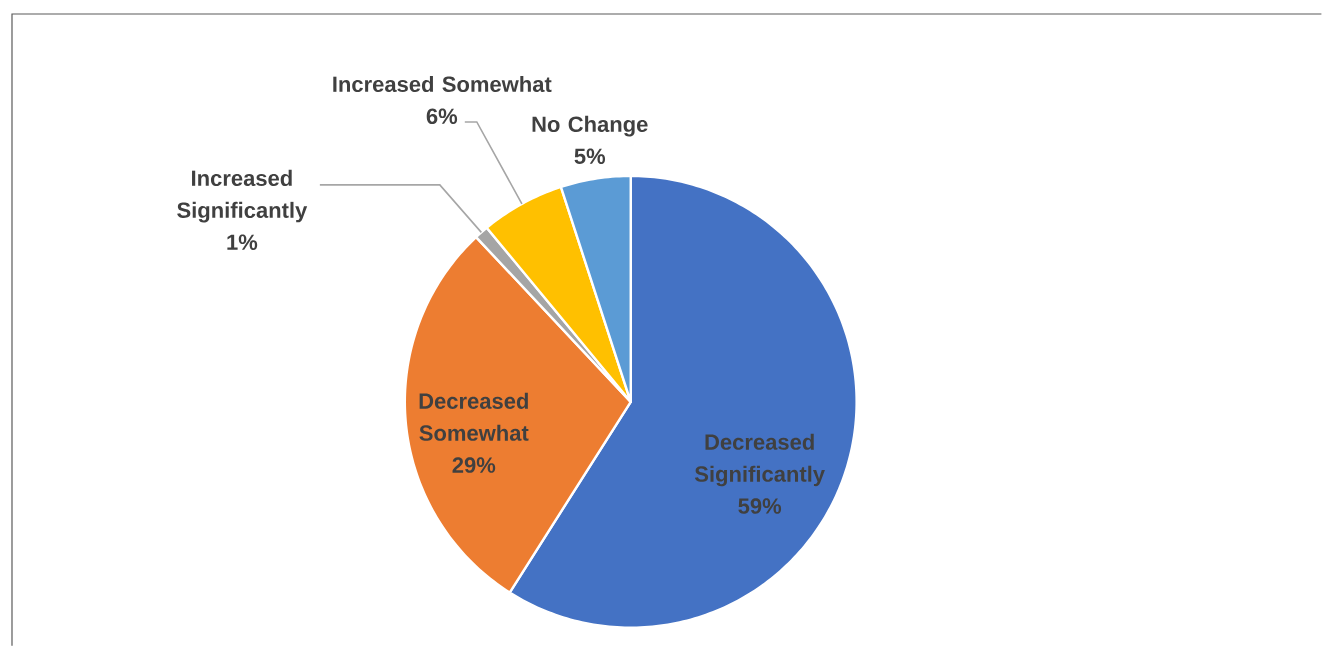 This screenshot has width=1322, height=646. What do you see at coordinates (590, 126) in the screenshot?
I see `slice-label: No Change` at bounding box center [590, 126].